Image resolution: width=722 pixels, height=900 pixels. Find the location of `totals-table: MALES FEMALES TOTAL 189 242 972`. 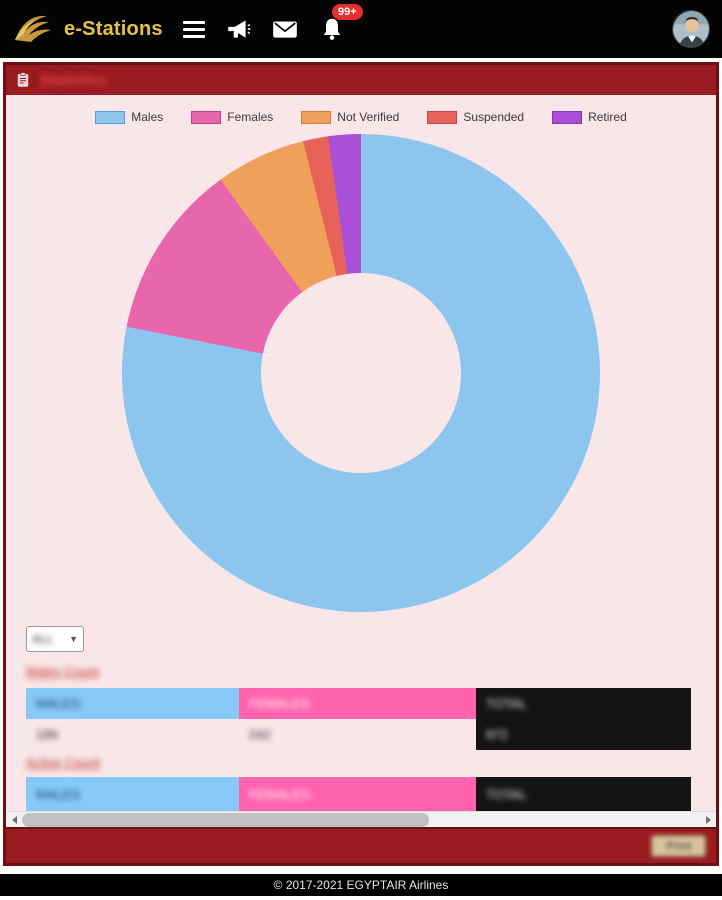

totals-table: MALES FEMALES TOTAL 189 242 972 is located at coordinates (358, 719).